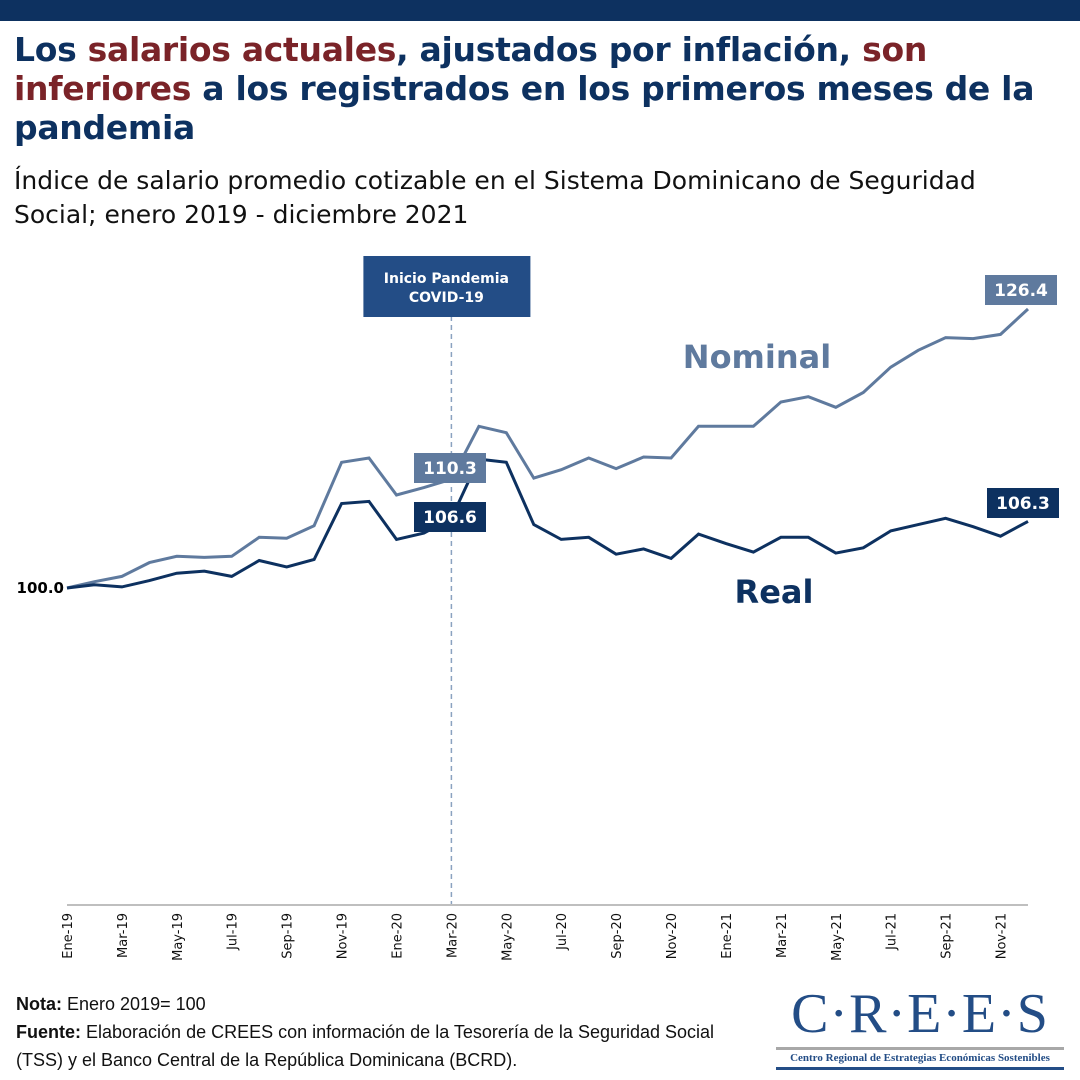 This screenshot has height=1080, width=1080. I want to click on note-text: Enero 2019= 100, so click(134, 1004).